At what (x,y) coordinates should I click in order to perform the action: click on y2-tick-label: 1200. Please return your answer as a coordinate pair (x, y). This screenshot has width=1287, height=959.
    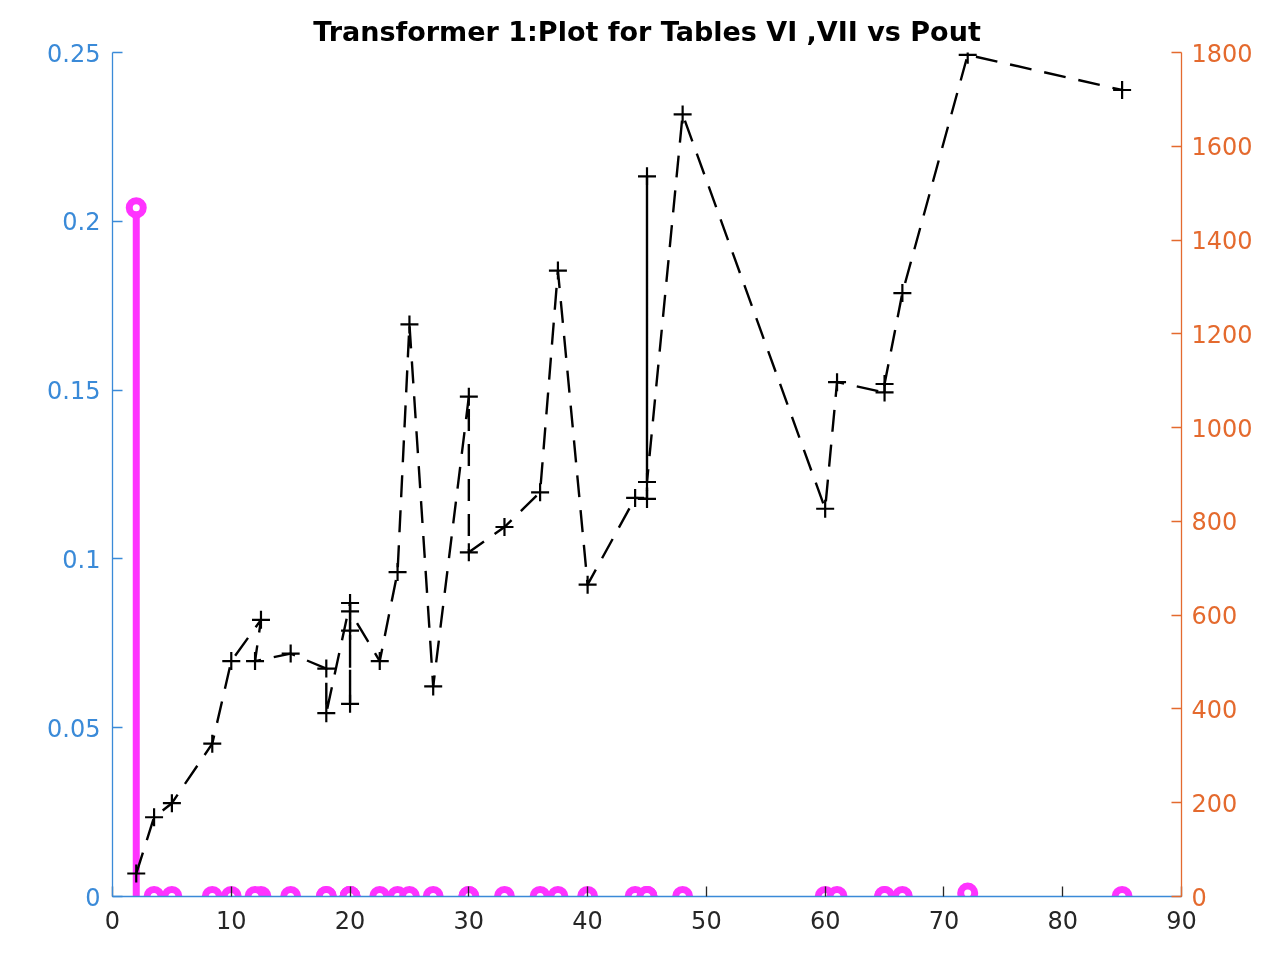
    Looking at the image, I should click on (1222, 334).